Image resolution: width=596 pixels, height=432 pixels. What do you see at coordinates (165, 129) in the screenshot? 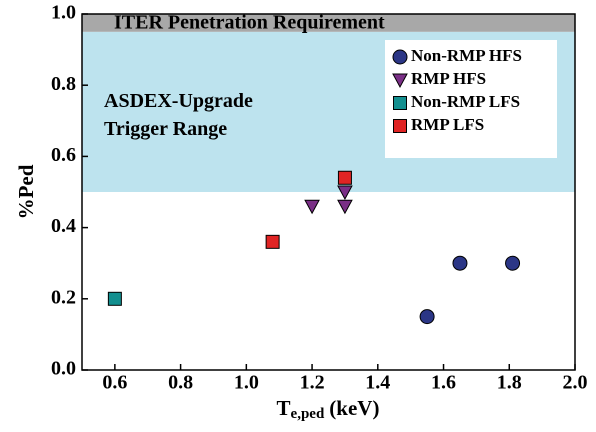
I see `band-label-line: Trigger Range` at bounding box center [165, 129].